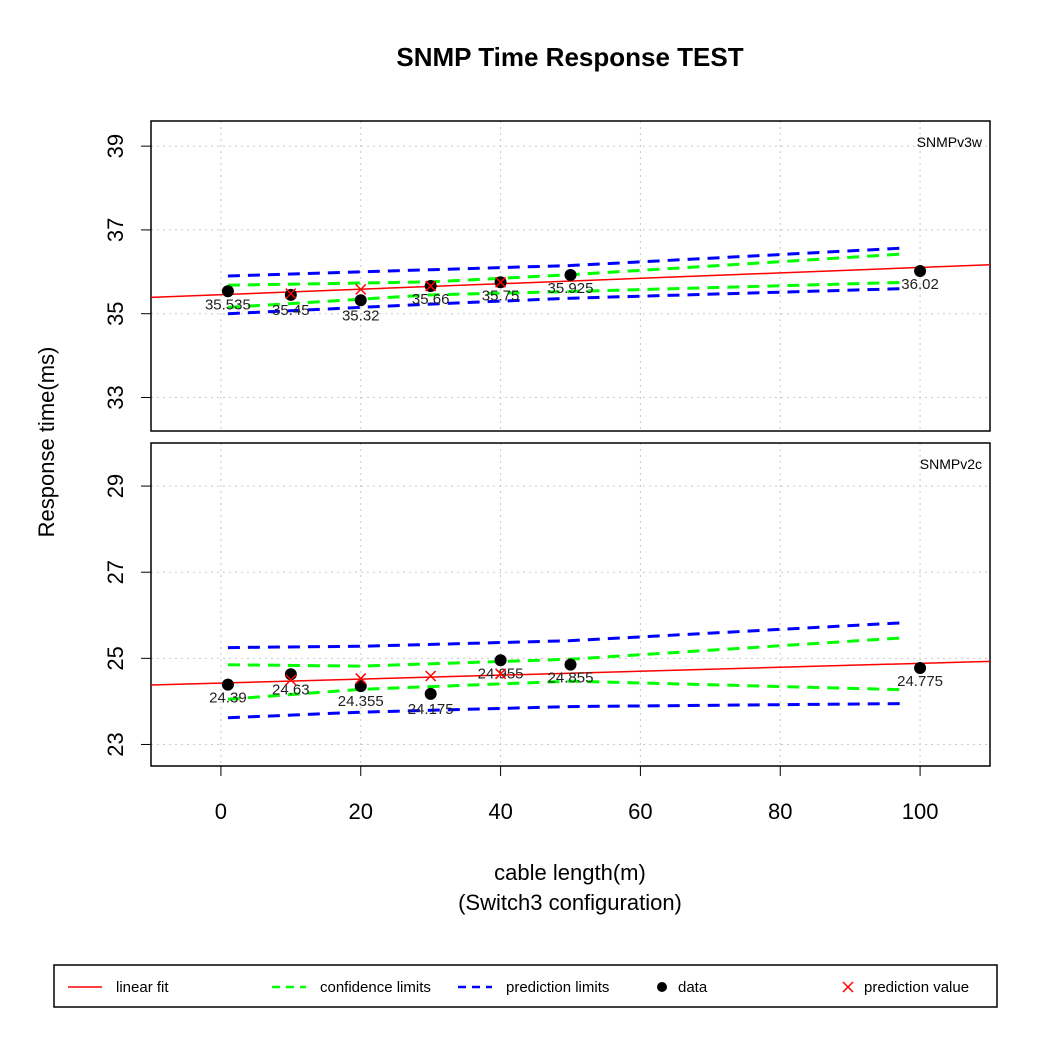  I want to click on legend-box, so click(525, 986).